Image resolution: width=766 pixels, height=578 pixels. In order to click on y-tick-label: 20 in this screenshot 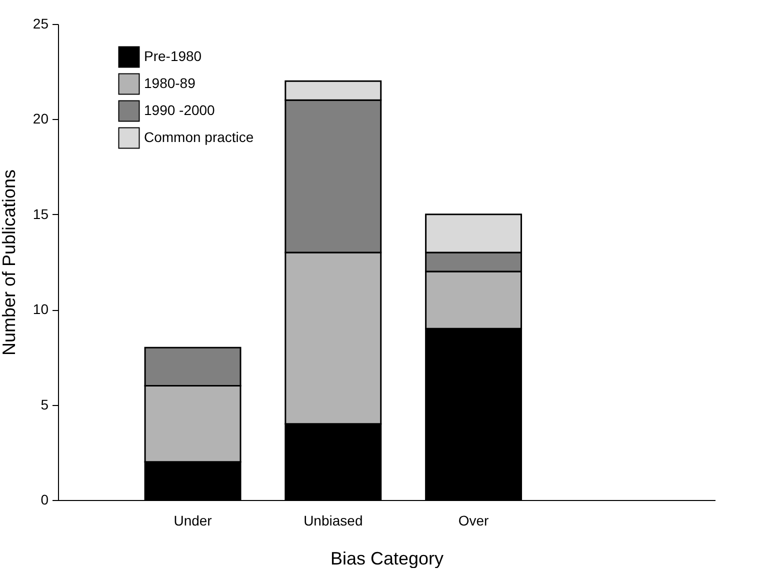, I will do `click(40, 118)`.